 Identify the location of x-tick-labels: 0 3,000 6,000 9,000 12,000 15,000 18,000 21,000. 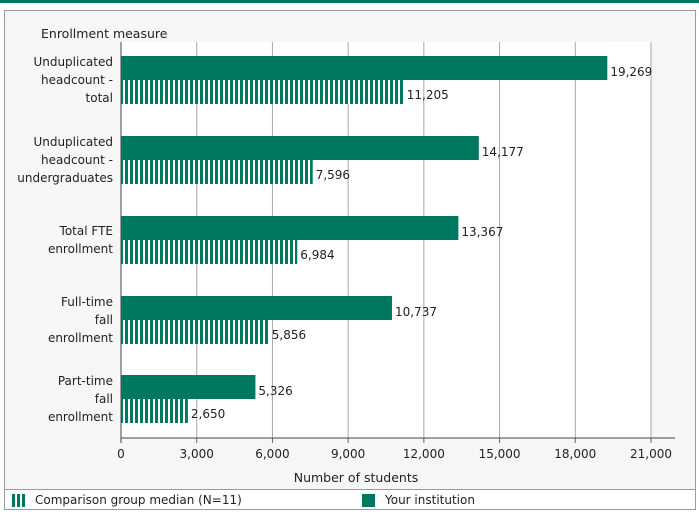
(394, 454).